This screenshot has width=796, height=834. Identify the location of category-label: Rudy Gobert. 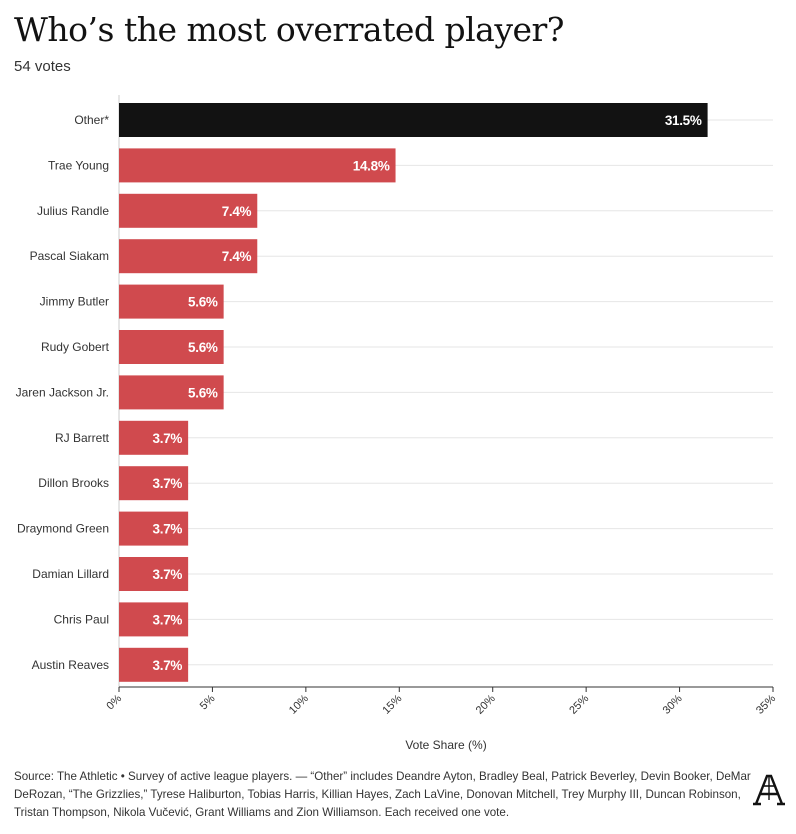
(75, 347).